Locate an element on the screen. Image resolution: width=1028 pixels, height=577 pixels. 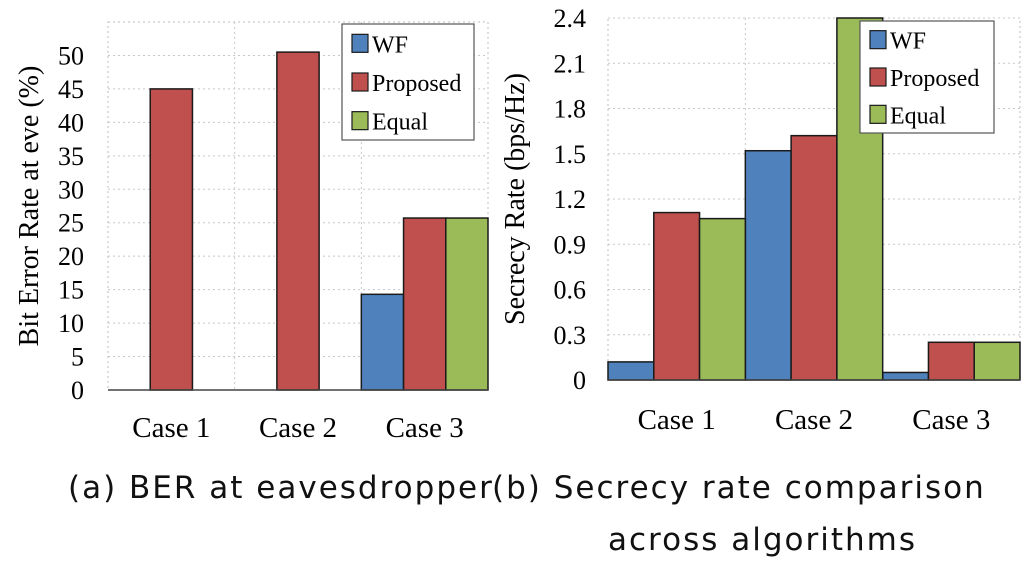
secrecy-legend-swatch-proposed is located at coordinates (878, 77).